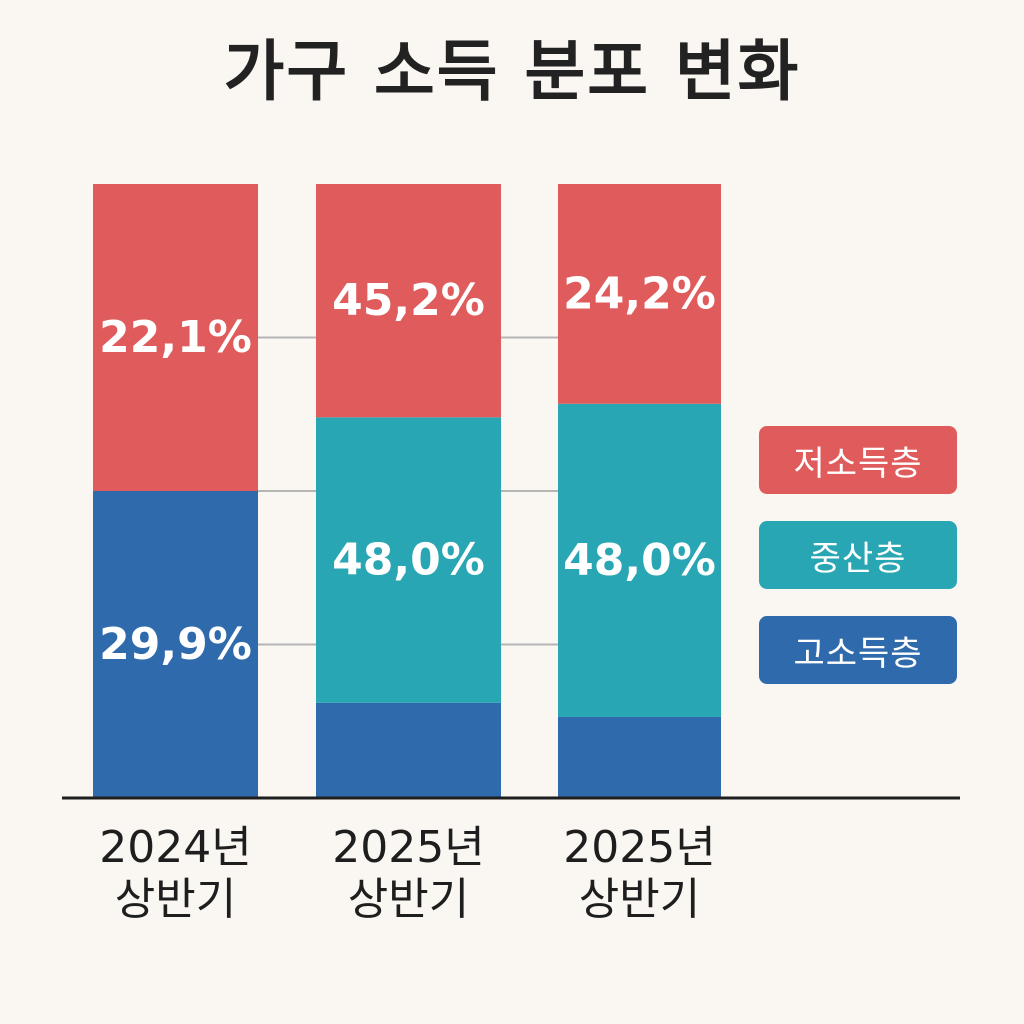 The image size is (1024, 1024). What do you see at coordinates (512, 71) in the screenshot?
I see `chart-title: 가구 소득 분포 변화` at bounding box center [512, 71].